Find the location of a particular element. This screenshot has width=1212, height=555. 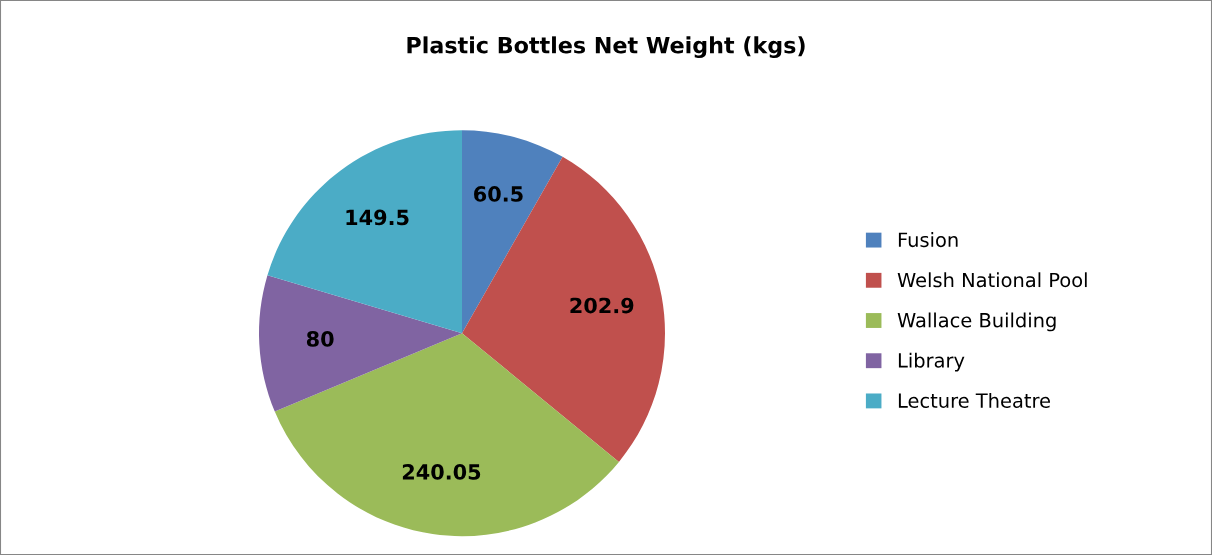

data-label: 80 is located at coordinates (320, 339).